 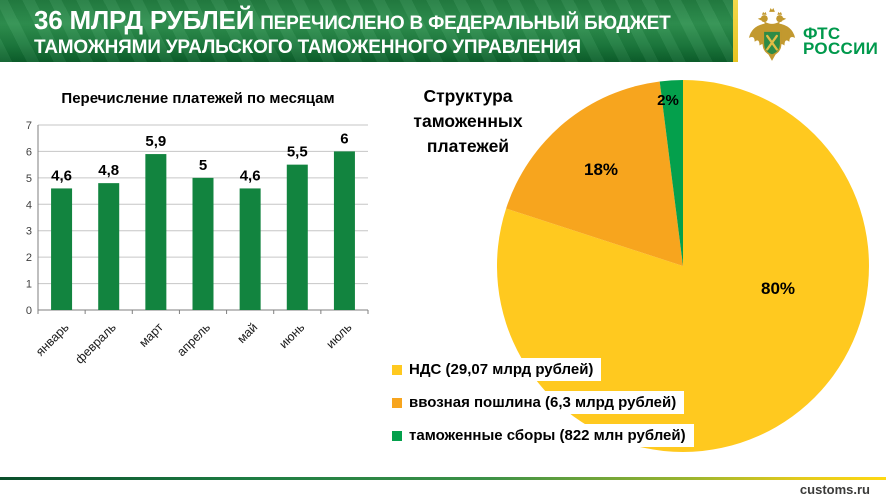 What do you see at coordinates (501, 369) in the screenshot?
I see `legend-label-nds: НДС (29,07 млрд рублей)` at bounding box center [501, 369].